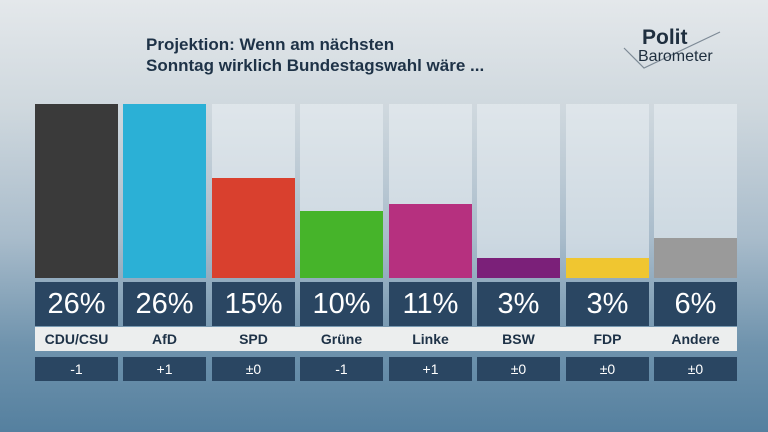  What do you see at coordinates (386, 339) in the screenshot?
I see `party-label-strip` at bounding box center [386, 339].